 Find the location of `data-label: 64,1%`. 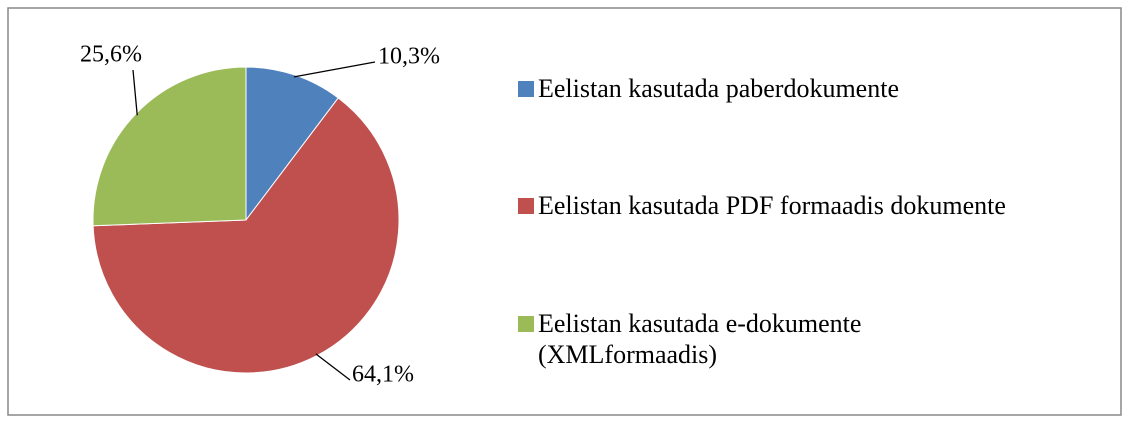

data-label: 64,1% is located at coordinates (383, 375).